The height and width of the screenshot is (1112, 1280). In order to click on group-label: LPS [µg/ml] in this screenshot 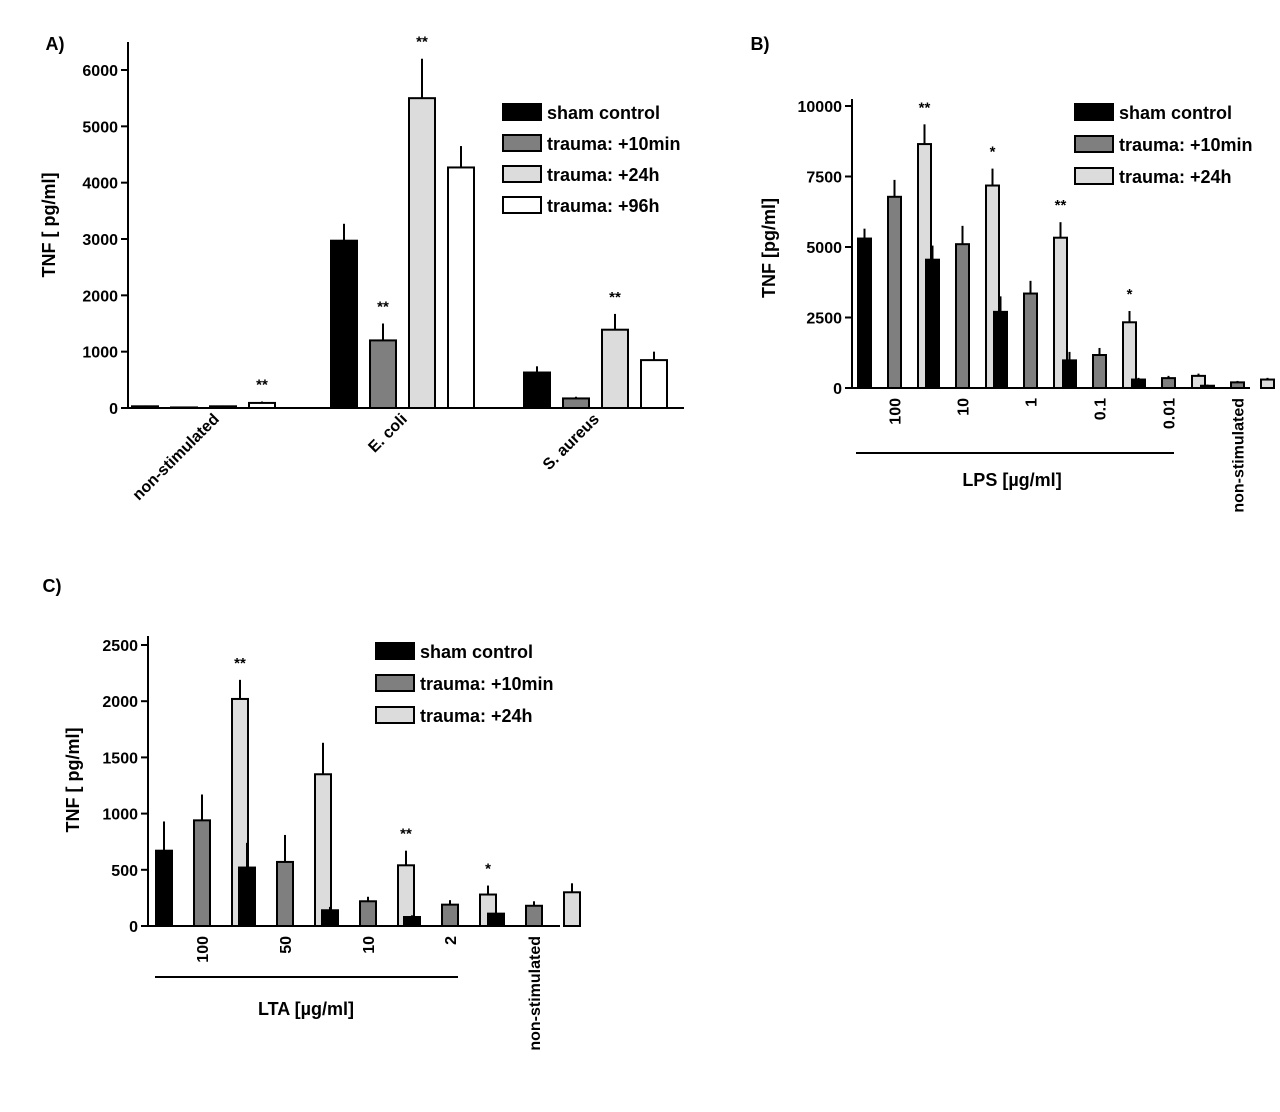, I will do `click(1011, 480)`.